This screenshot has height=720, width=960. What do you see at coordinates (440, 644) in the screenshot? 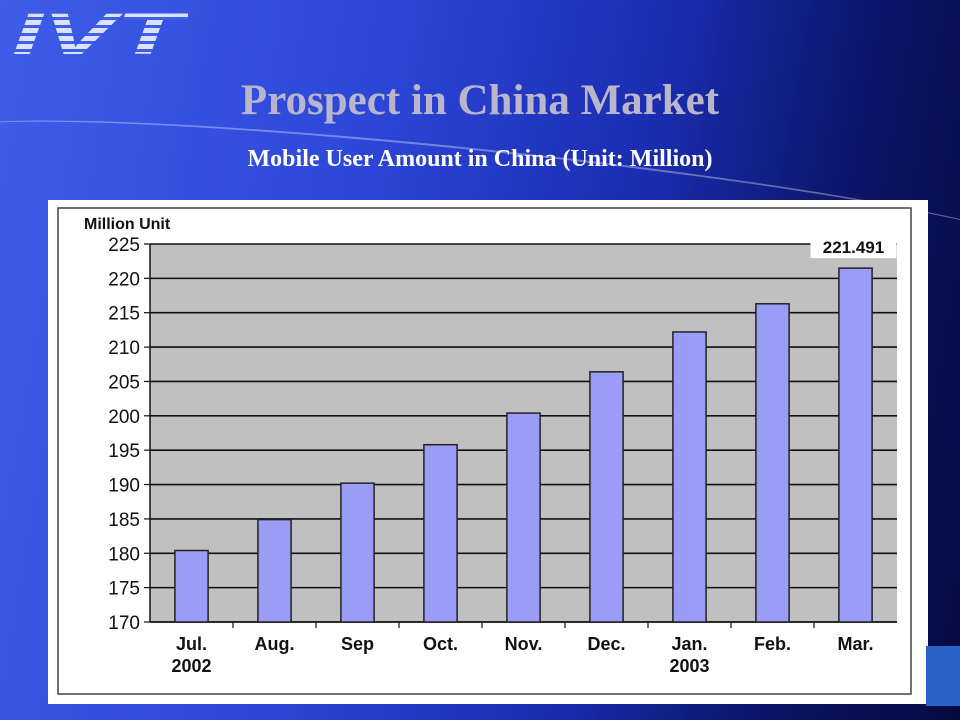
I see `x-tick-label: Oct.` at bounding box center [440, 644].